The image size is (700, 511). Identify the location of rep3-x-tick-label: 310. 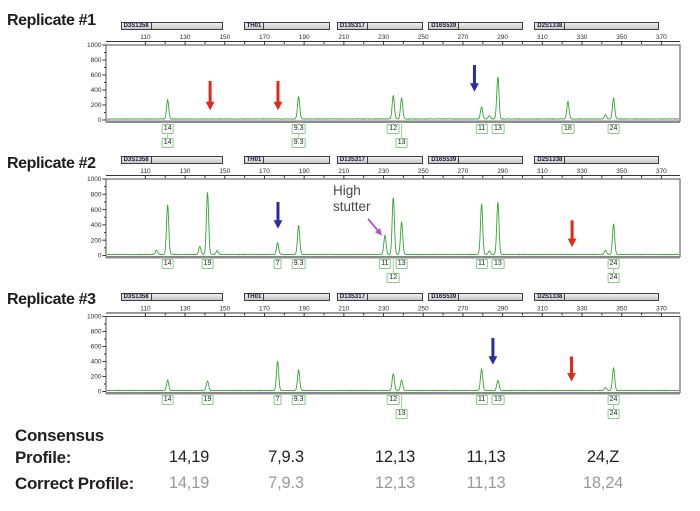
(542, 309).